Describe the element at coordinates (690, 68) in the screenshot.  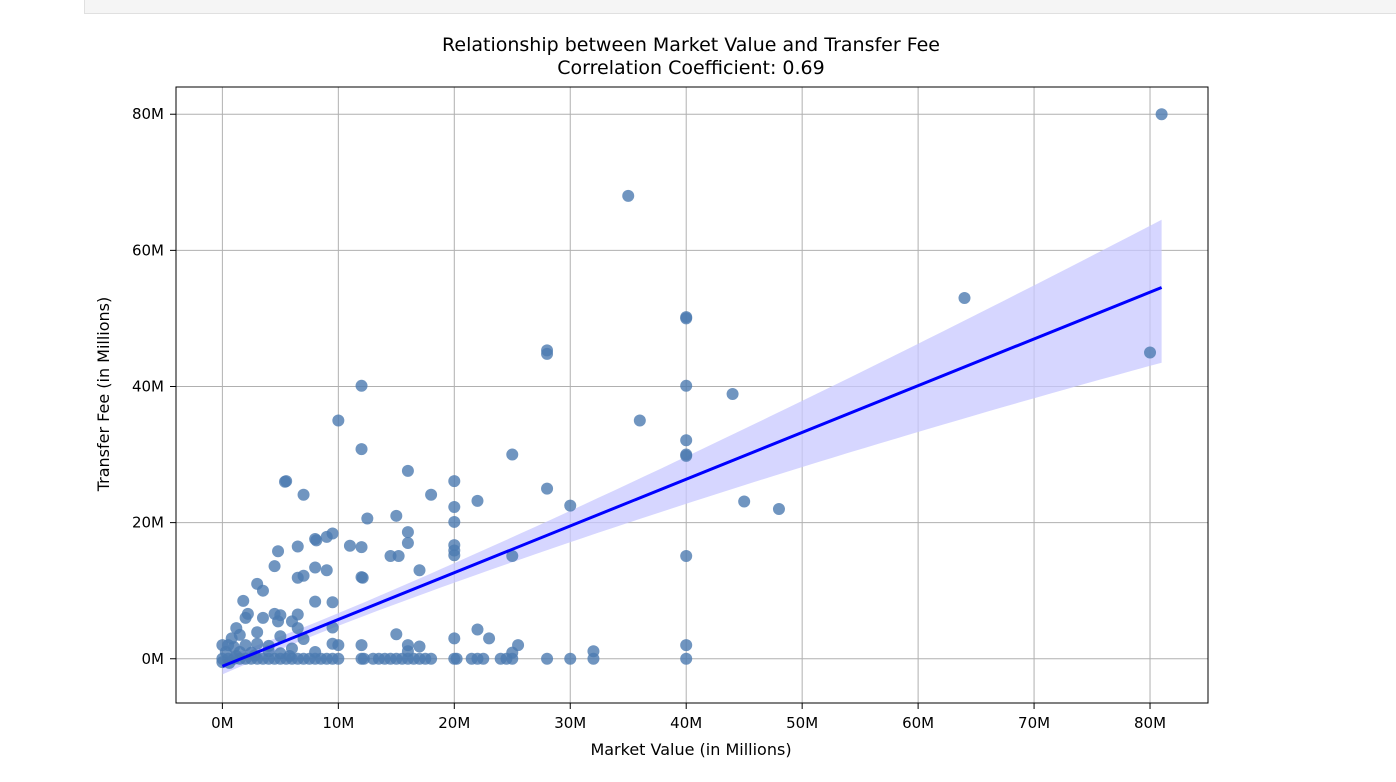
I see `chart-subtitle: Correlation Coefficient: 0.69` at that location.